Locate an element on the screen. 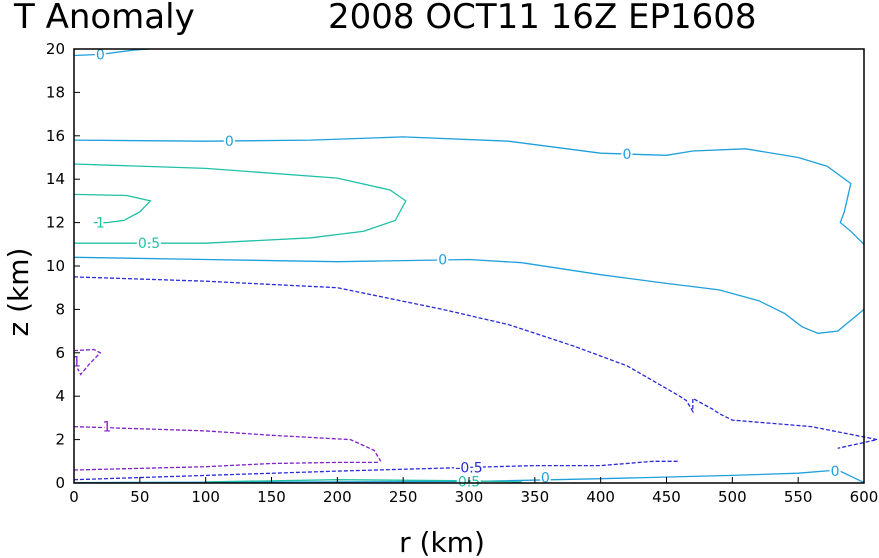 The height and width of the screenshot is (558, 879). x-tick-label-4: 200 is located at coordinates (337, 497).